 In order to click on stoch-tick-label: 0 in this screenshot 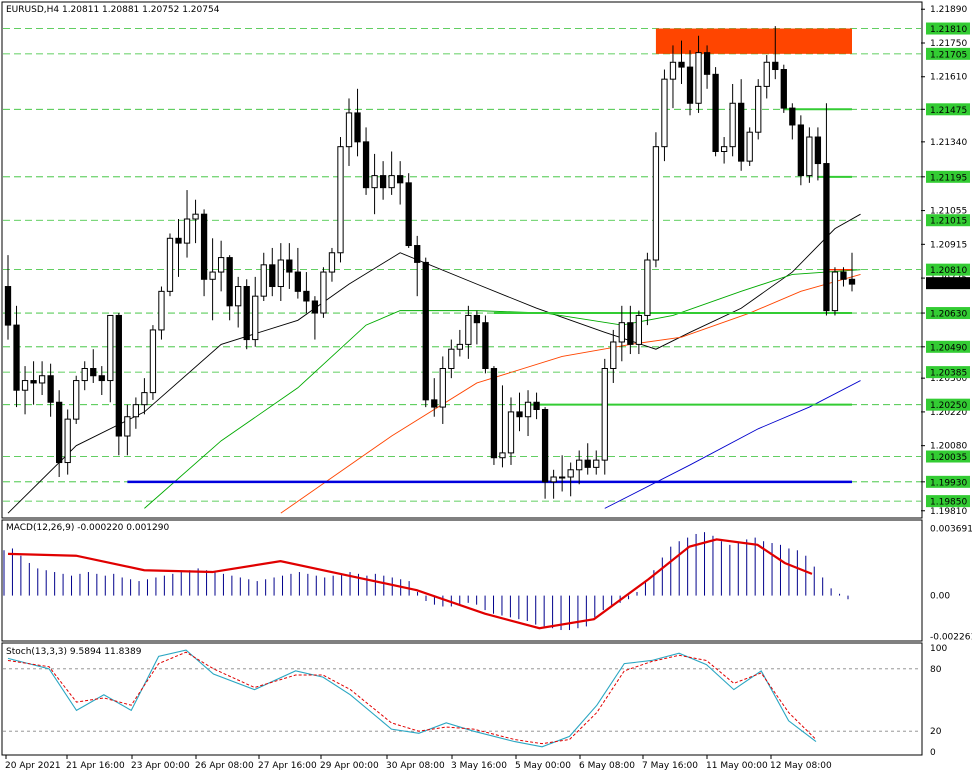, I will do `click(933, 753)`.